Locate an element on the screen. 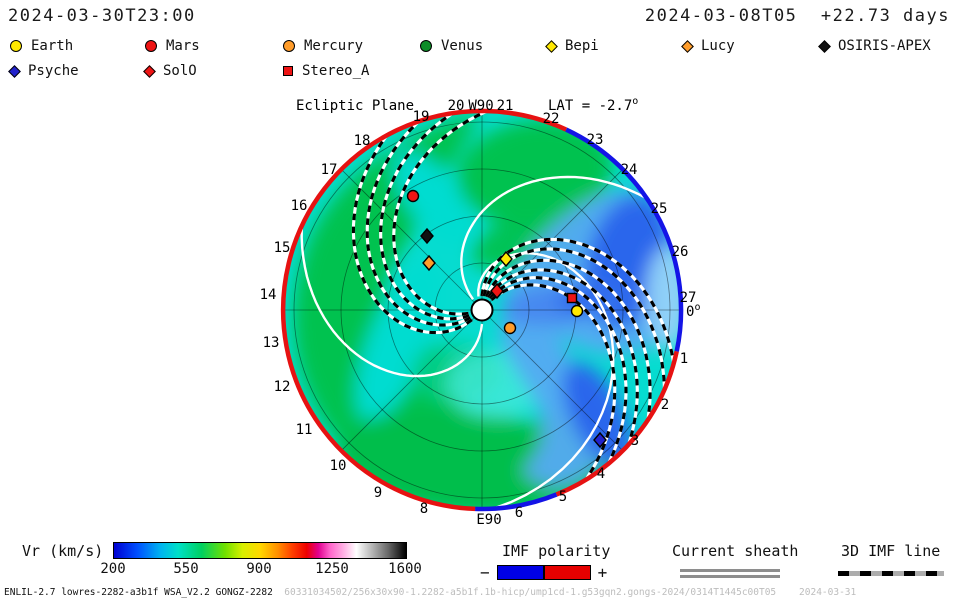 The height and width of the screenshot is (600, 960). body-marker-lucy is located at coordinates (429, 263).